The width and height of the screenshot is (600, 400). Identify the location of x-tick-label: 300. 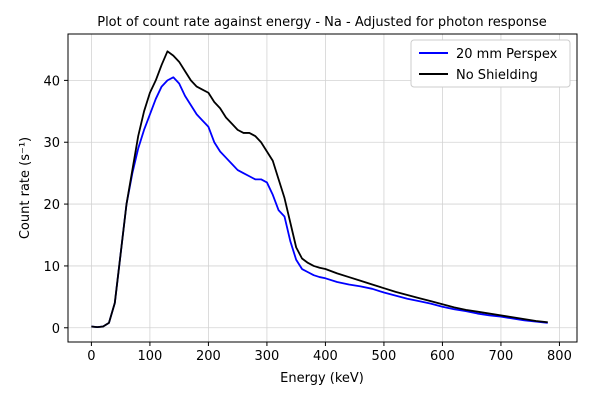
(267, 356).